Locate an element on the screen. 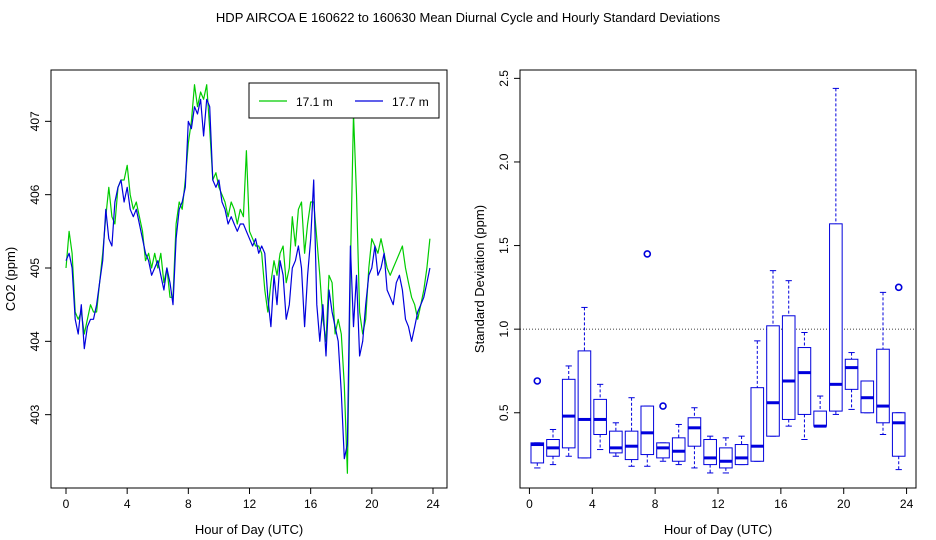  right-y-tick-label: 1.5 is located at coordinates (504, 245).